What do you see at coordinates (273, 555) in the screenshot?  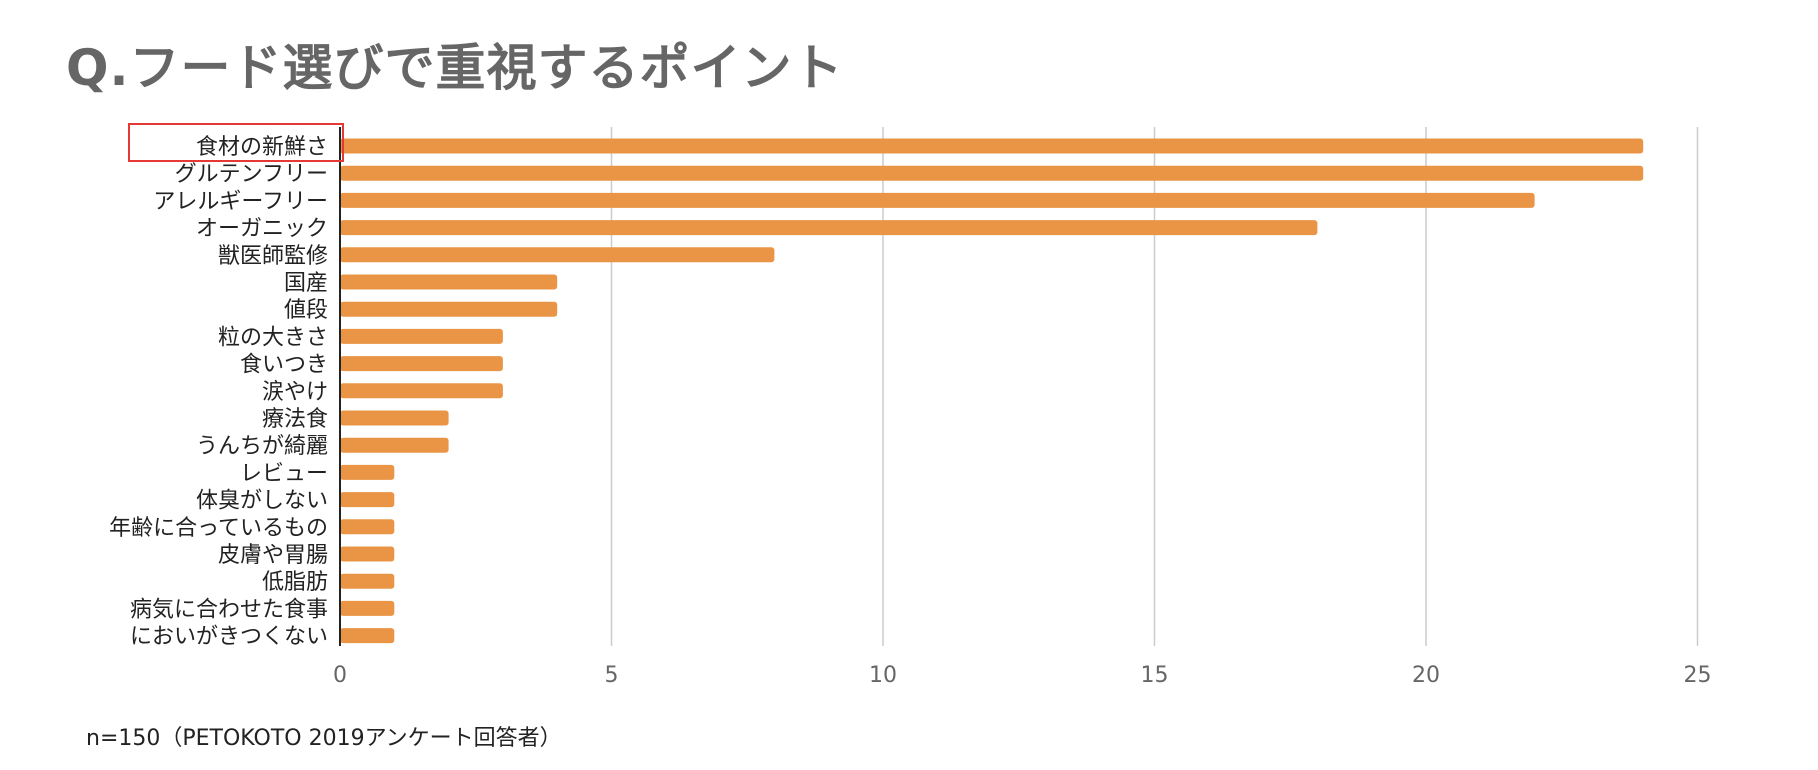 I see `category-label: 皮膚や胃腸` at bounding box center [273, 555].